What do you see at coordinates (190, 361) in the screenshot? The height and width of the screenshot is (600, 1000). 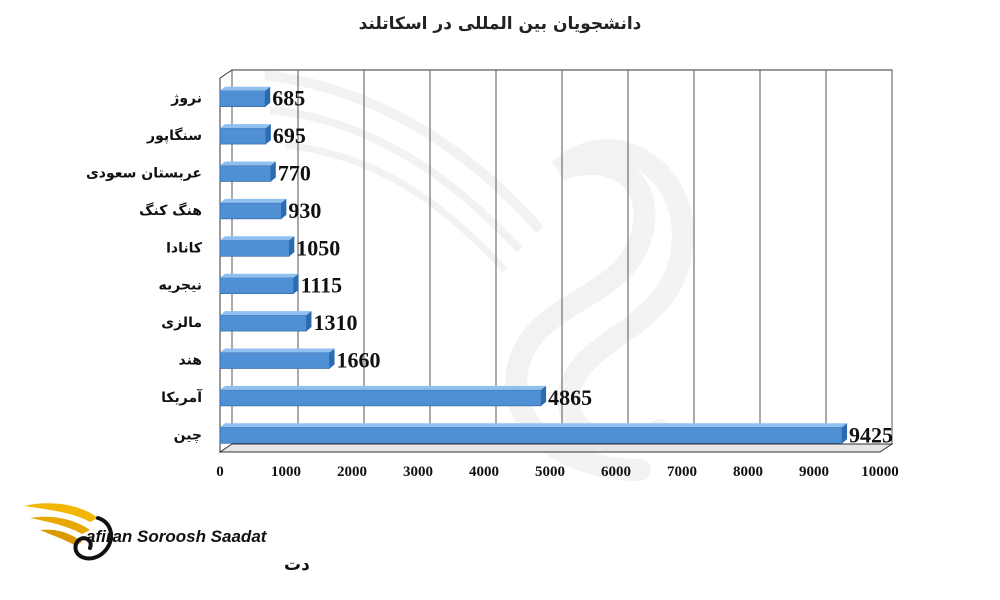 I see `category-label: هند` at bounding box center [190, 361].